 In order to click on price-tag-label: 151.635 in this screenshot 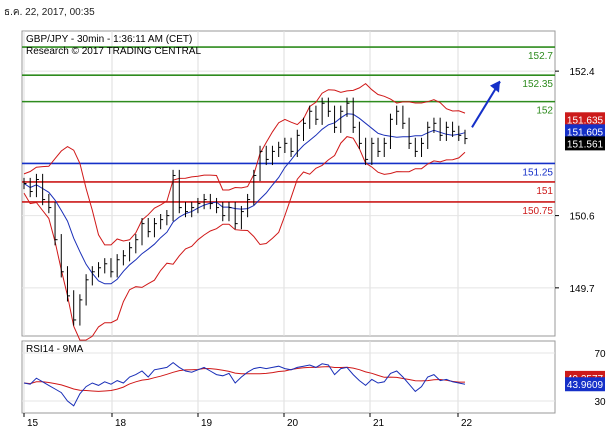, I will do `click(585, 120)`.